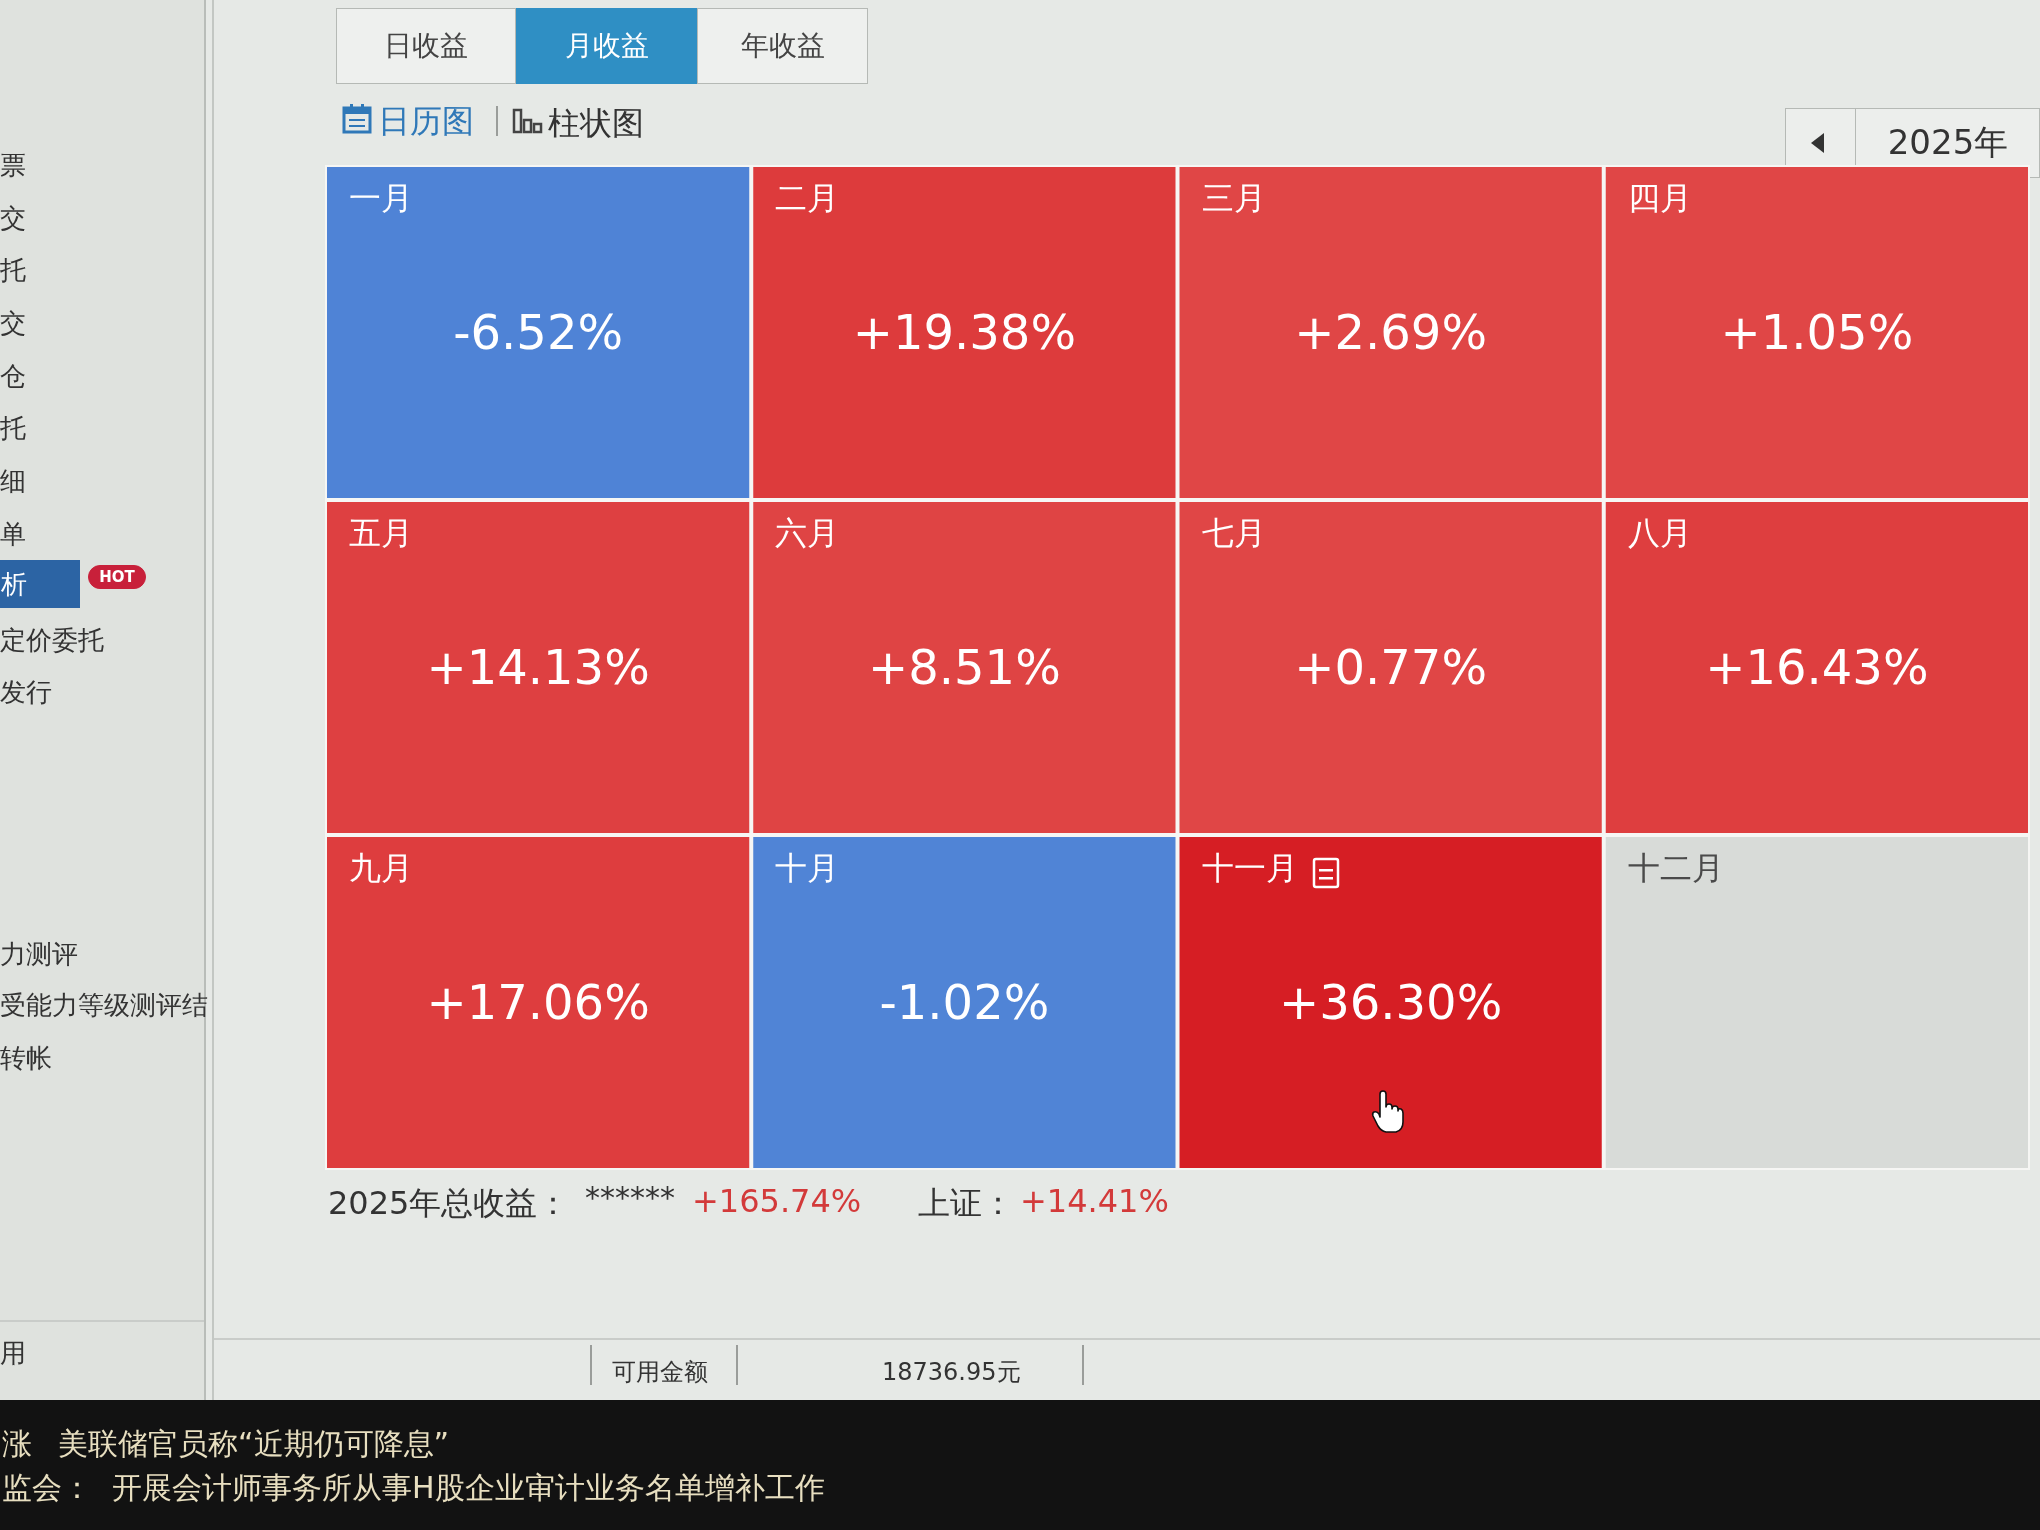  I want to click on text: 涨, so click(17, 1444).